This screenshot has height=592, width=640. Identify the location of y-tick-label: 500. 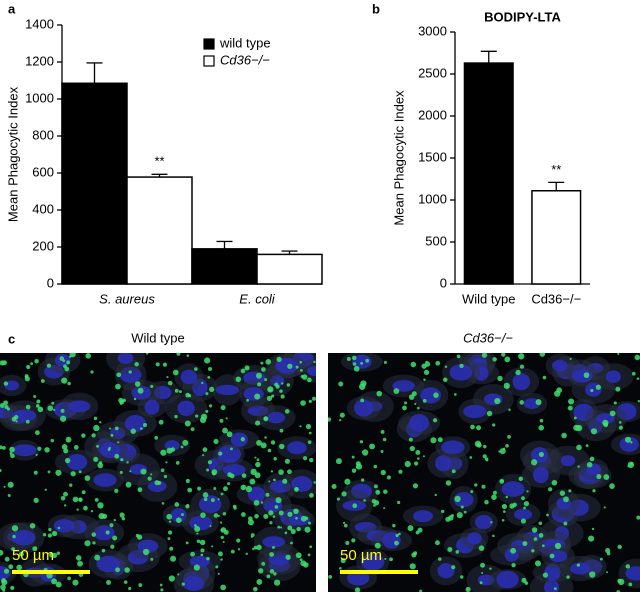
(436, 240).